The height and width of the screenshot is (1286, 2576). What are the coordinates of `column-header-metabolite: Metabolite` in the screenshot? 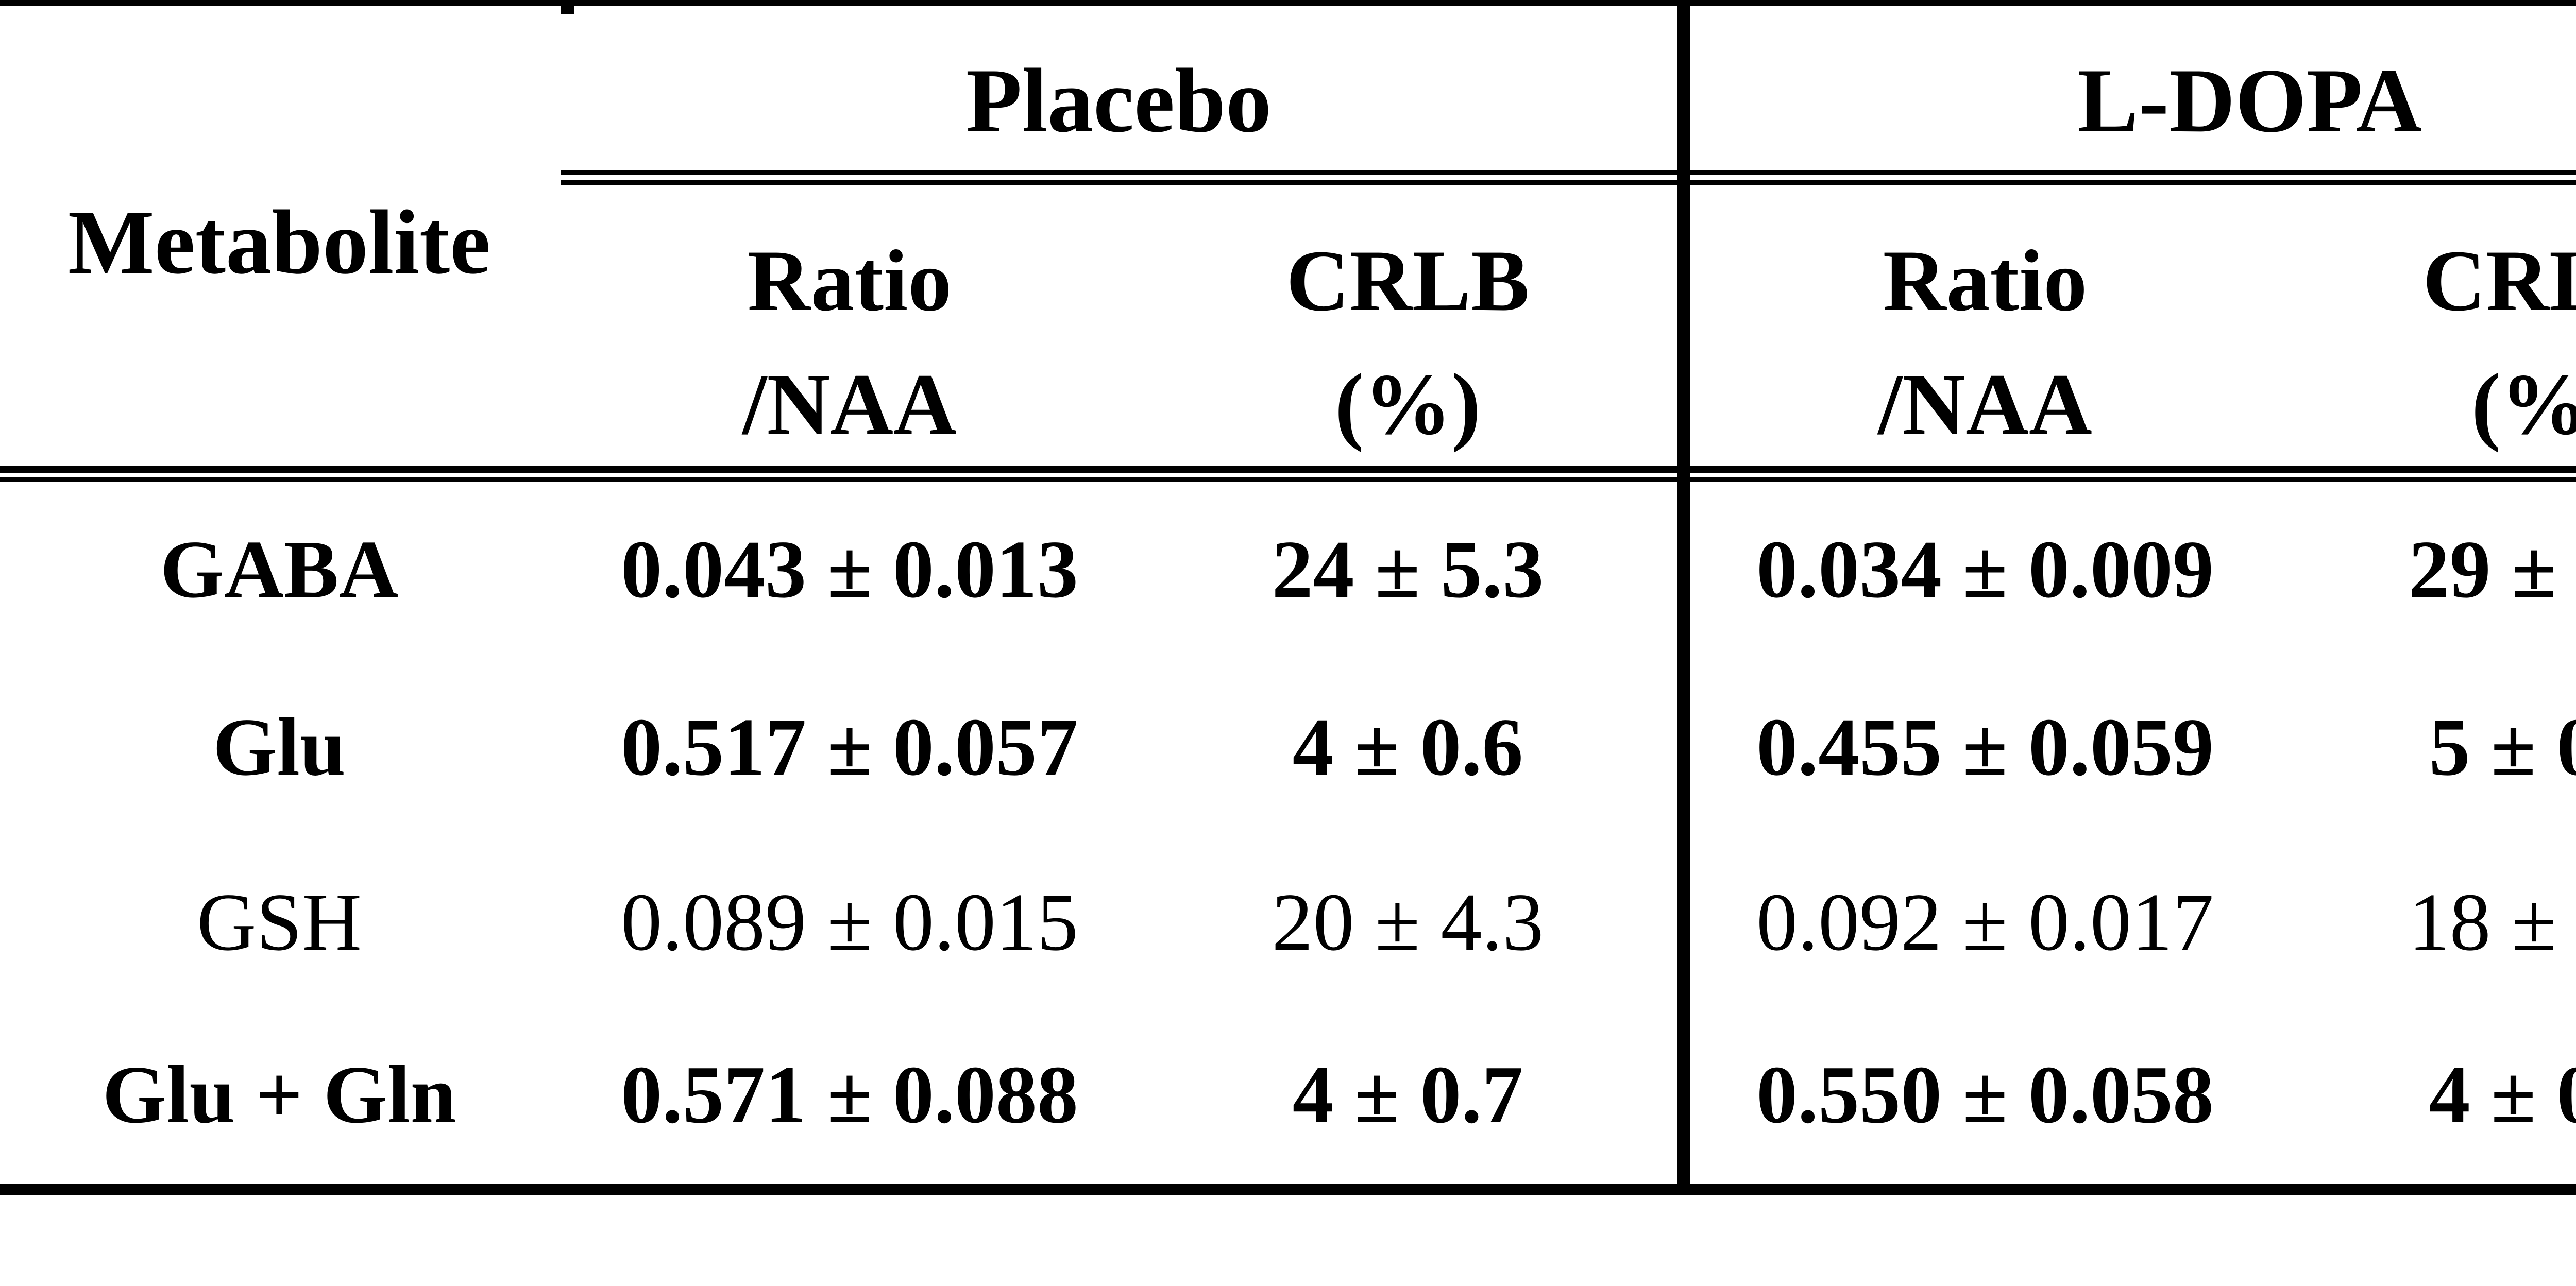 It's located at (279, 242).